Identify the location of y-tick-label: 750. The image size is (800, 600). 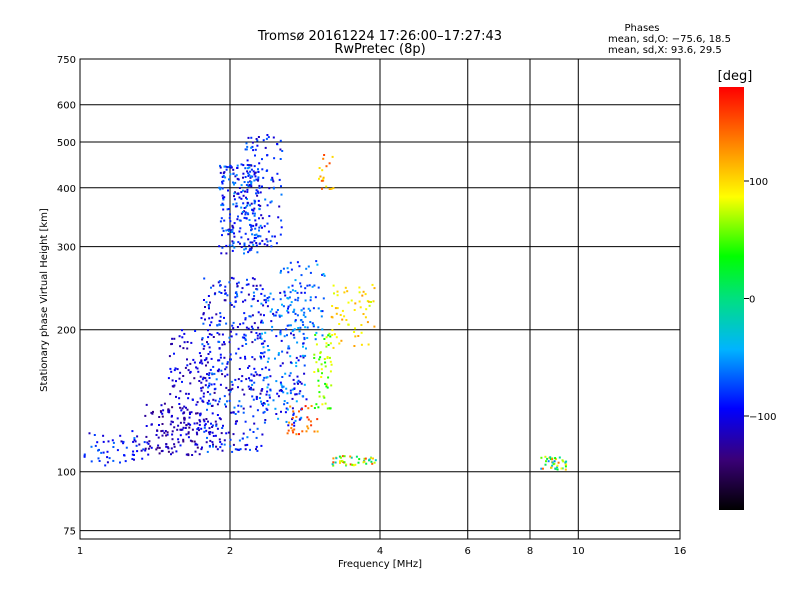
(66, 60).